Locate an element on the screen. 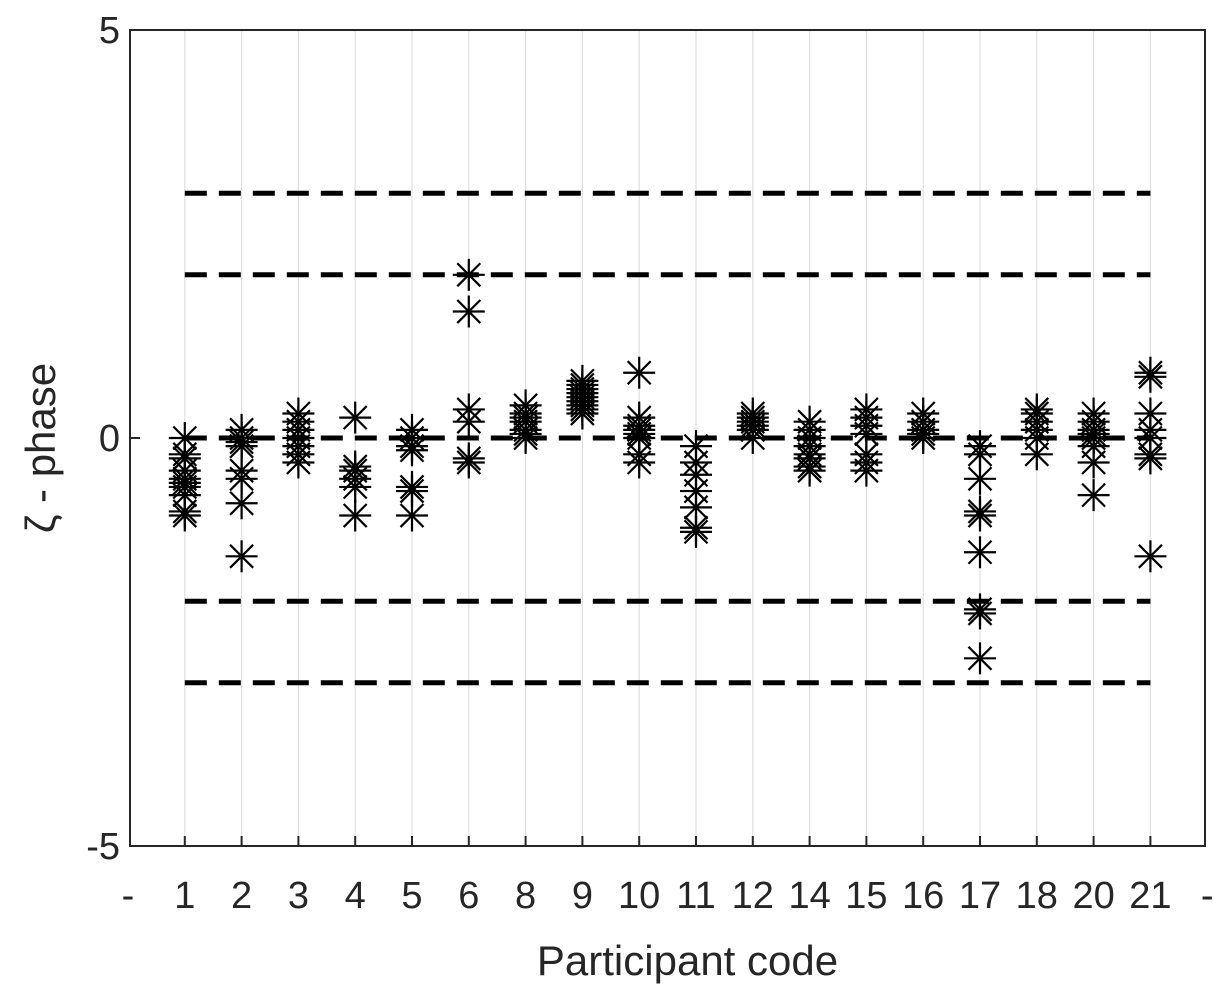 The image size is (1216, 990). x-tick-label-15: 15 is located at coordinates (866, 896).